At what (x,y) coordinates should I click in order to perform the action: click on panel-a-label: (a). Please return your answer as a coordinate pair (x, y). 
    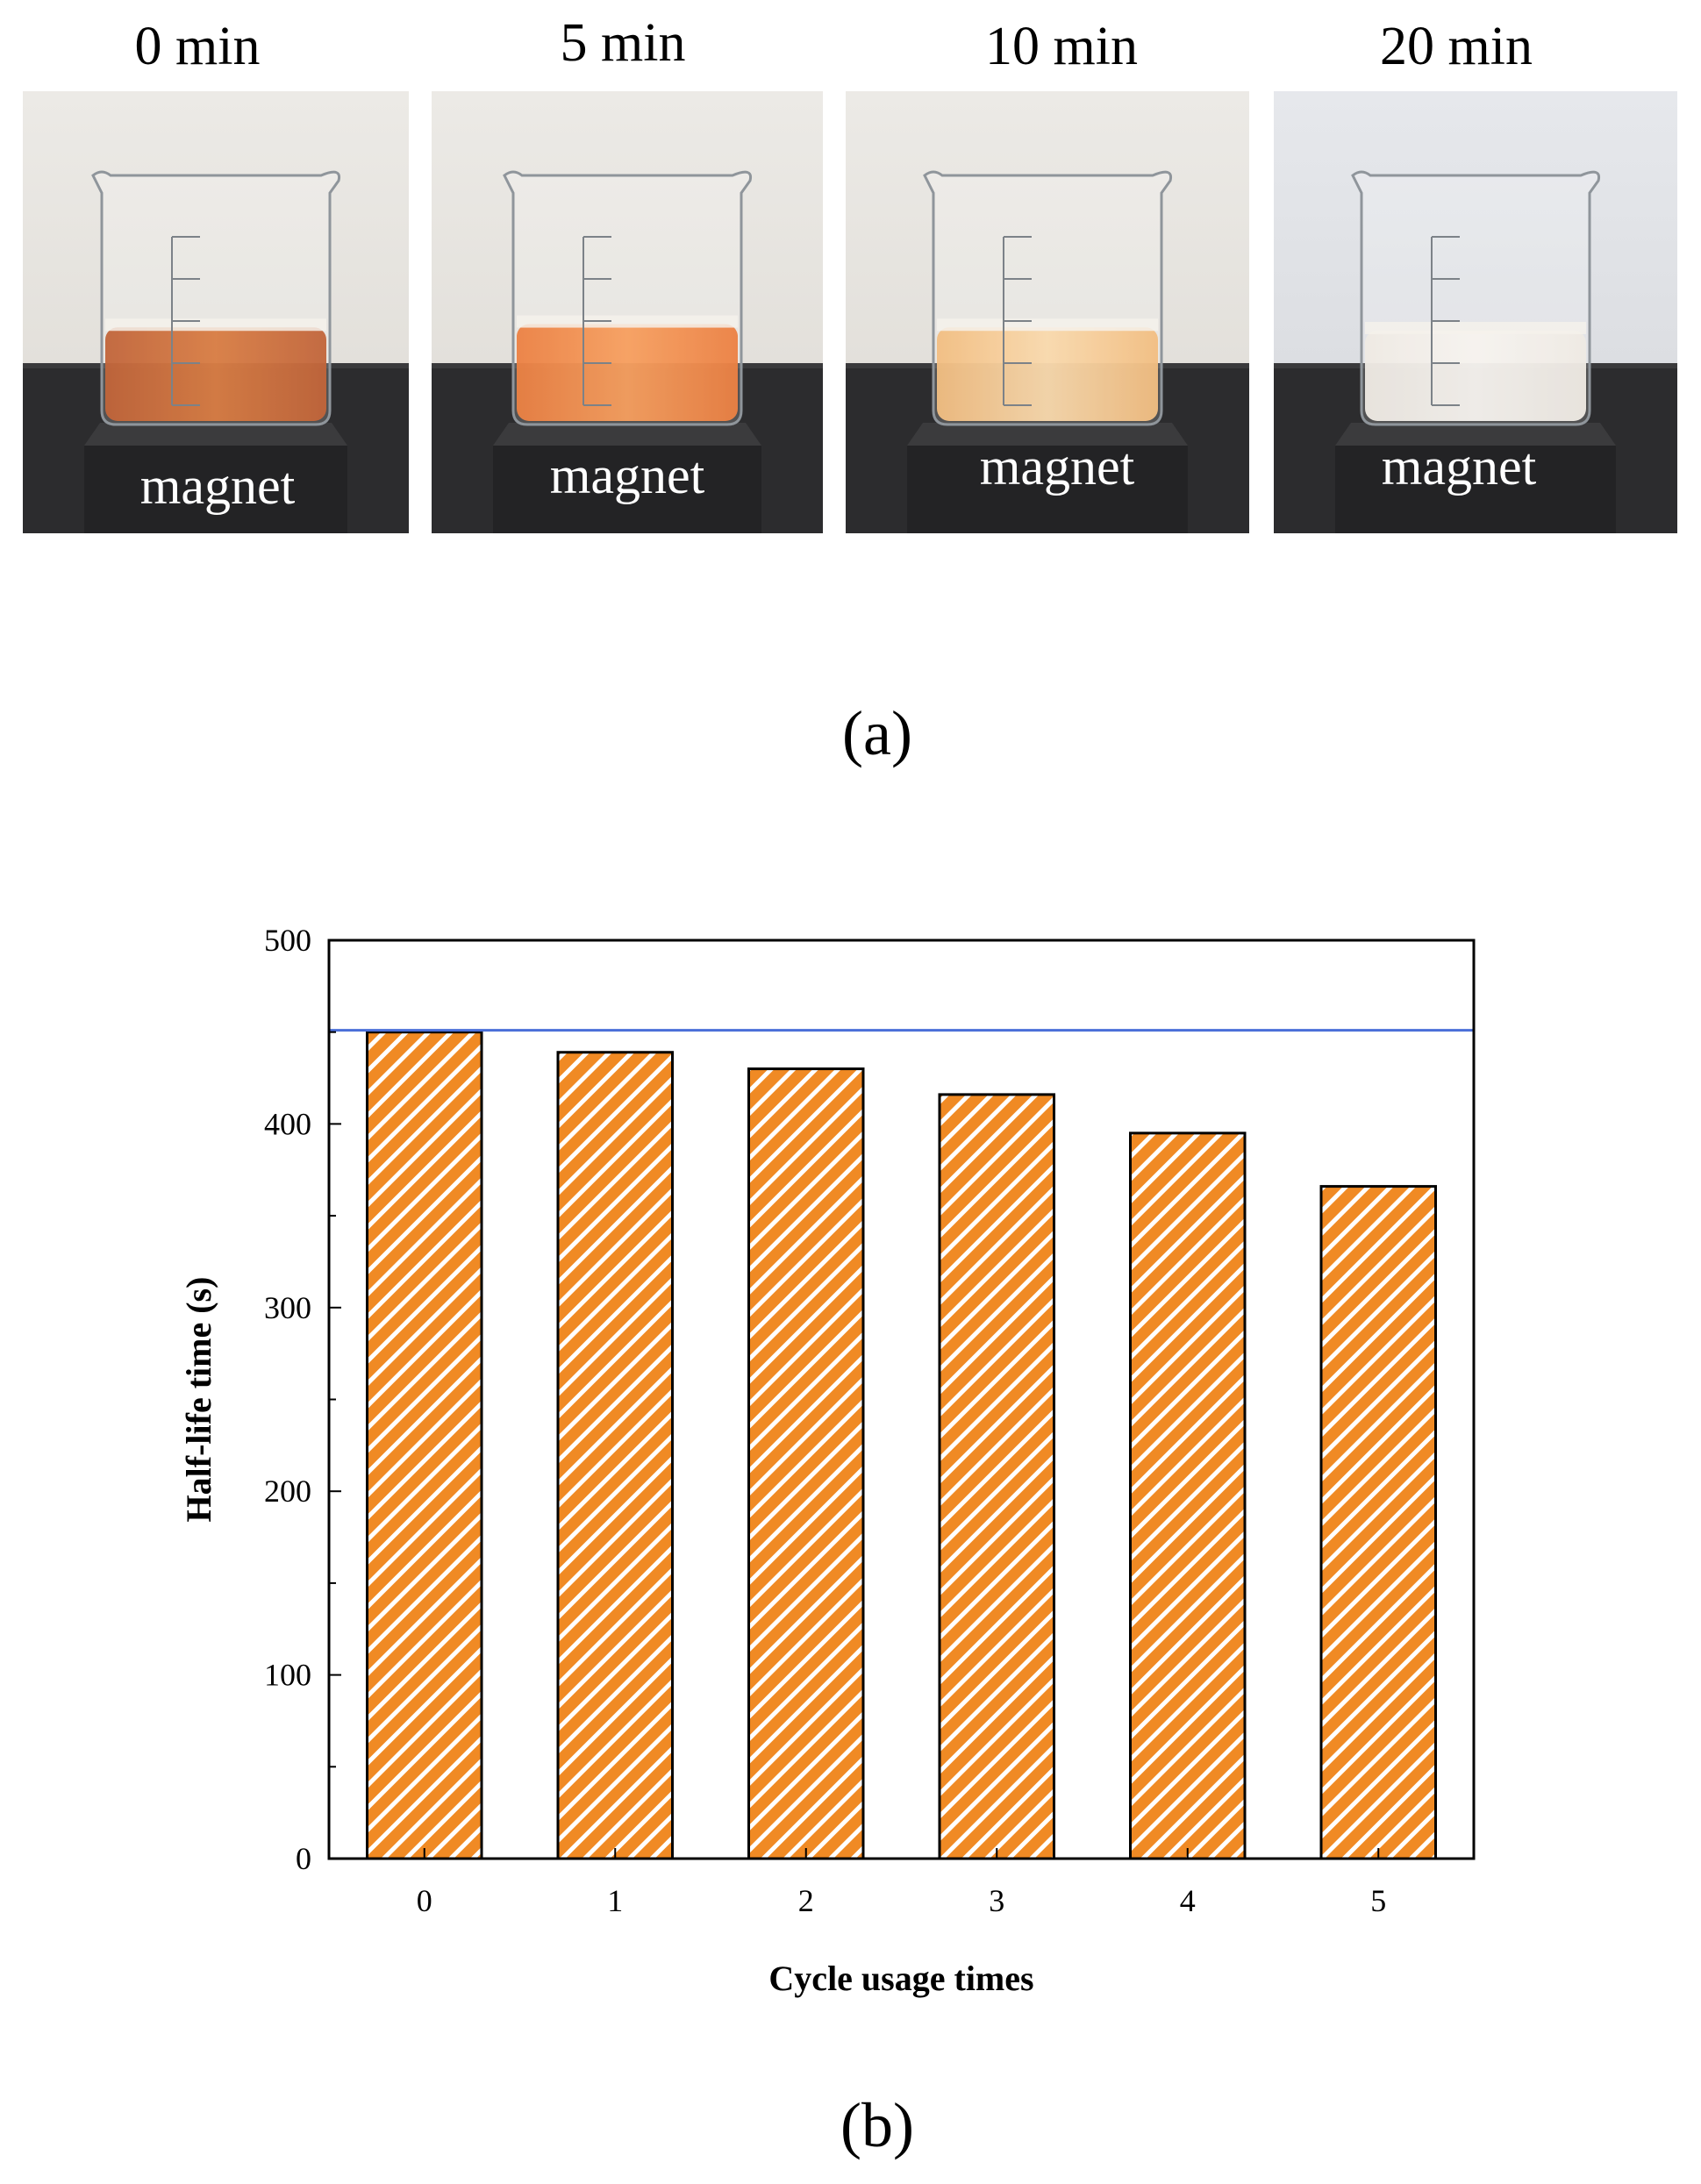
    Looking at the image, I should click on (877, 733).